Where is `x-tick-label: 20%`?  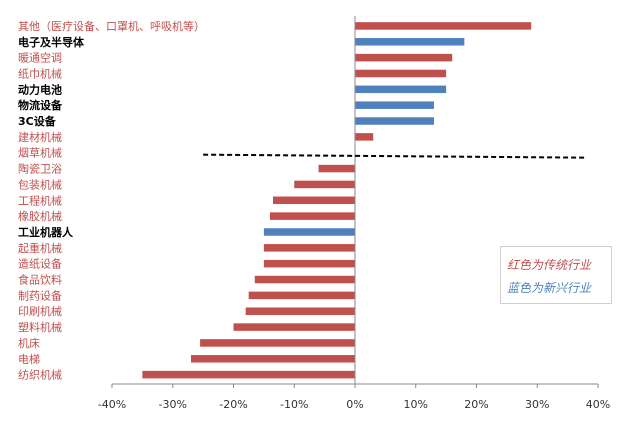 x-tick-label: 20% is located at coordinates (476, 404).